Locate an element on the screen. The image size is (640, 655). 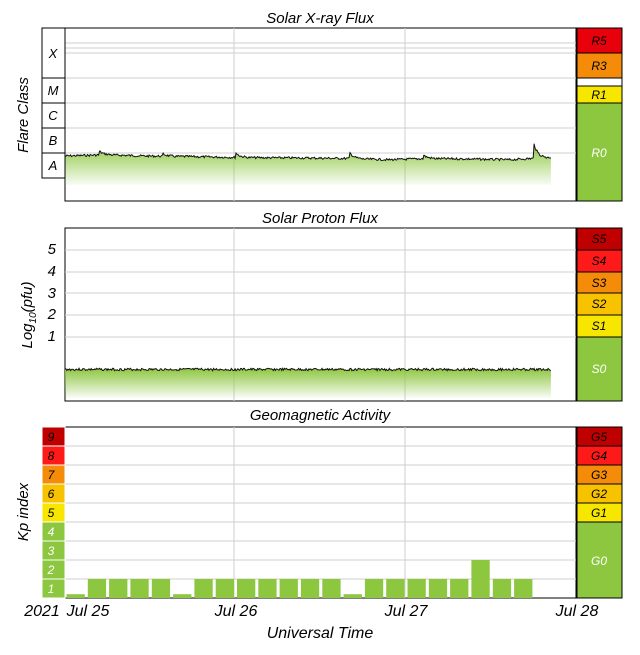
x-tick-jul28: Jul 28 is located at coordinates (577, 611).